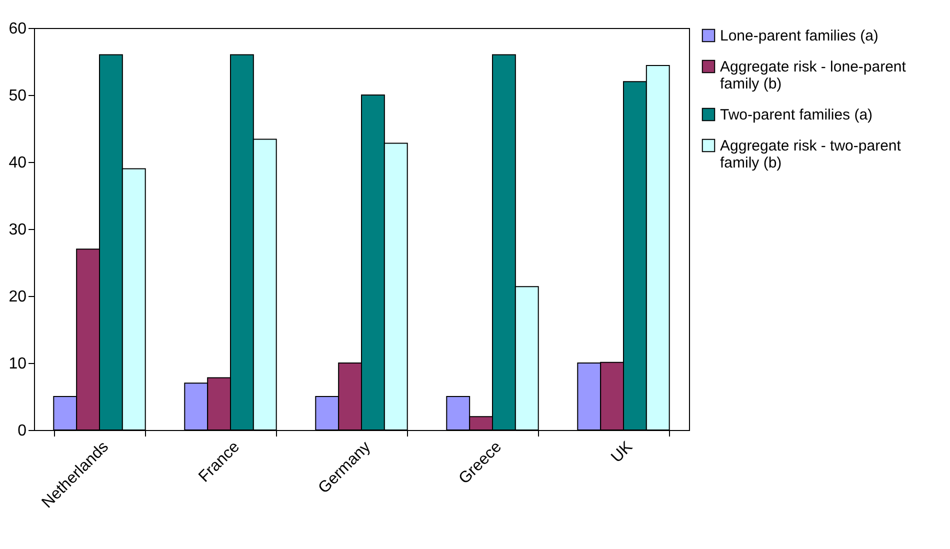 This screenshot has height=549, width=950. What do you see at coordinates (17, 29) in the screenshot?
I see `y-tick-label: 60` at bounding box center [17, 29].